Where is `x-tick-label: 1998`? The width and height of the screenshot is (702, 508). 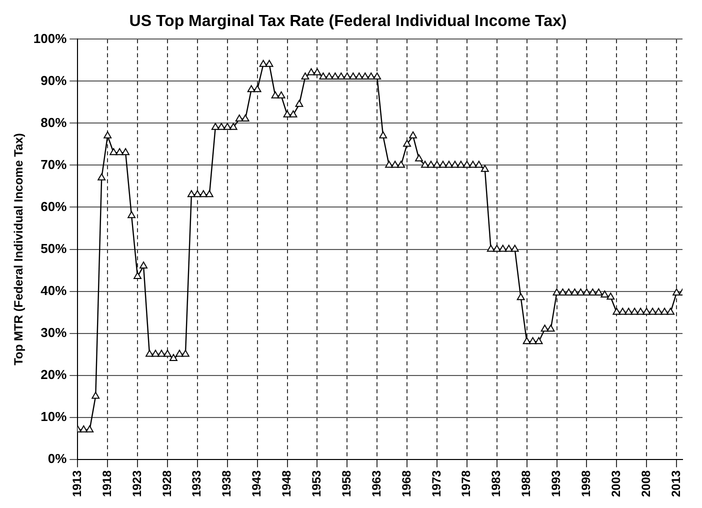
x-tick-label: 1998 is located at coordinates (586, 484).